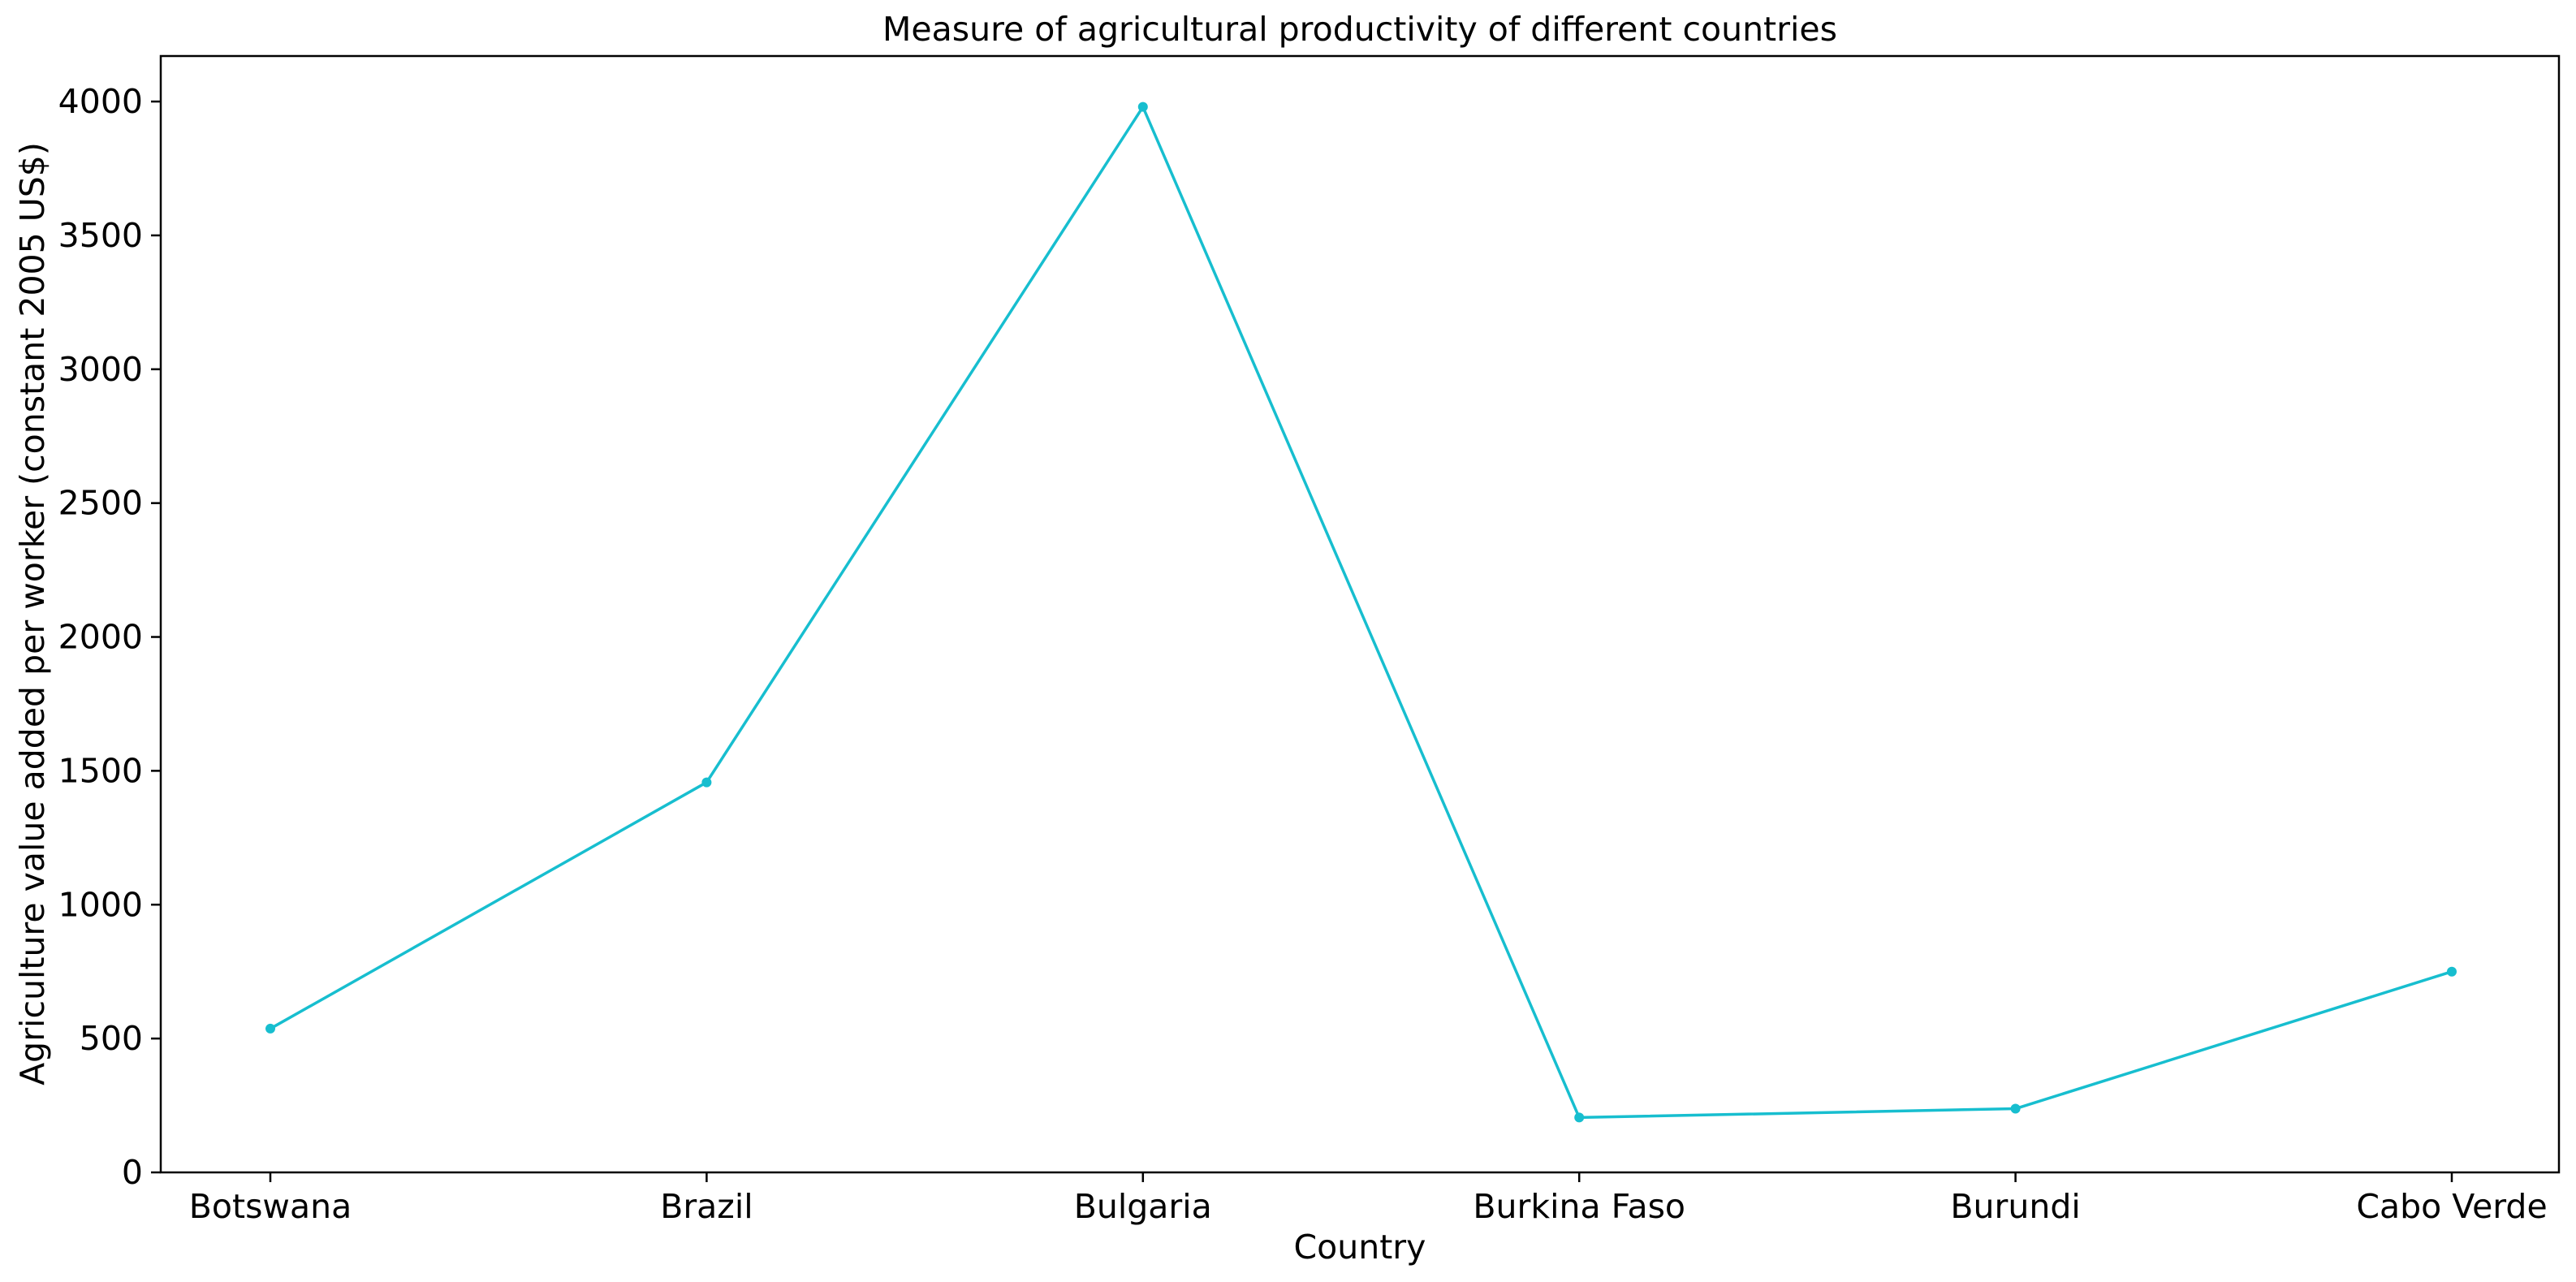  Describe the element at coordinates (100, 770) in the screenshot. I see `y-tick-label: 1500` at that location.